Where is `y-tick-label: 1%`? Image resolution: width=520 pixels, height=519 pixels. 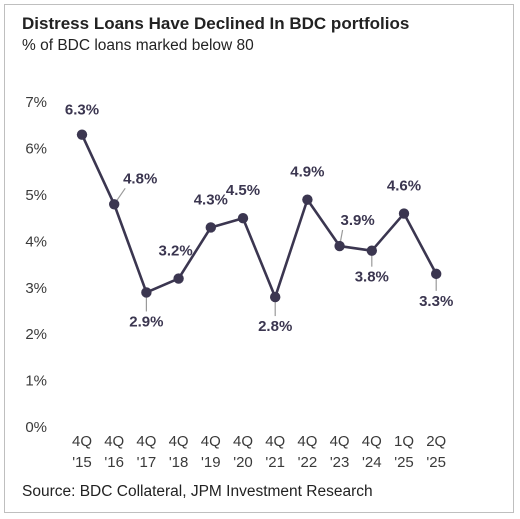 y-tick-label: 1% is located at coordinates (36, 381).